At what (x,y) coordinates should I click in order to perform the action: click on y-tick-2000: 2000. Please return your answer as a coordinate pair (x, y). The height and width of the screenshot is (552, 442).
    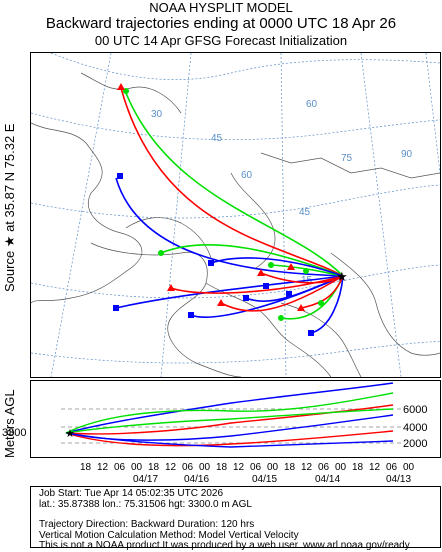
    Looking at the image, I should click on (415, 444).